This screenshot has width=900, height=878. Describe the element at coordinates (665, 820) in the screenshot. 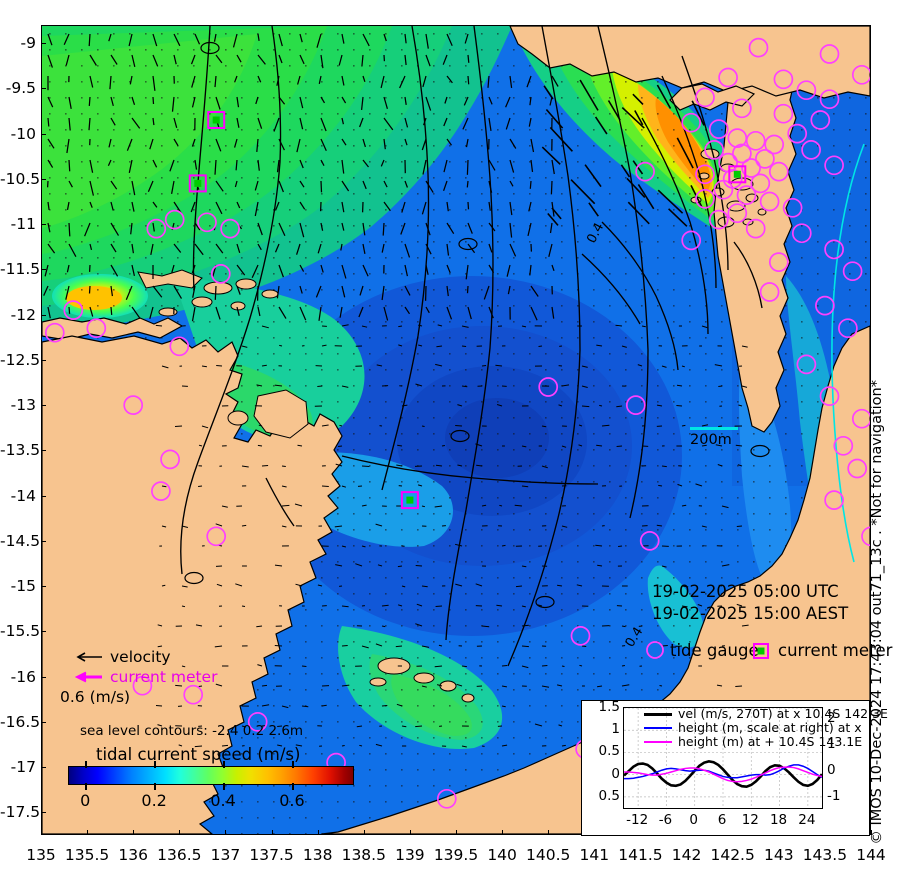

I see `timeseries-x-tick-label: -6` at that location.